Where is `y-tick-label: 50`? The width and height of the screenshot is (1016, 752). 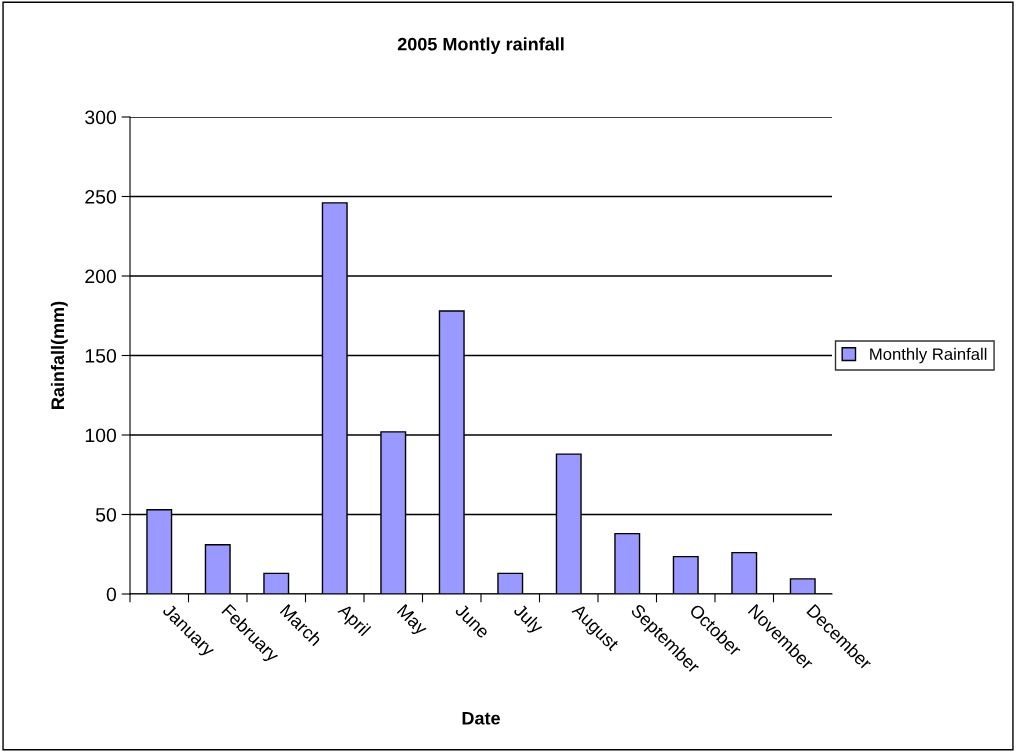 y-tick-label: 50 is located at coordinates (106, 514).